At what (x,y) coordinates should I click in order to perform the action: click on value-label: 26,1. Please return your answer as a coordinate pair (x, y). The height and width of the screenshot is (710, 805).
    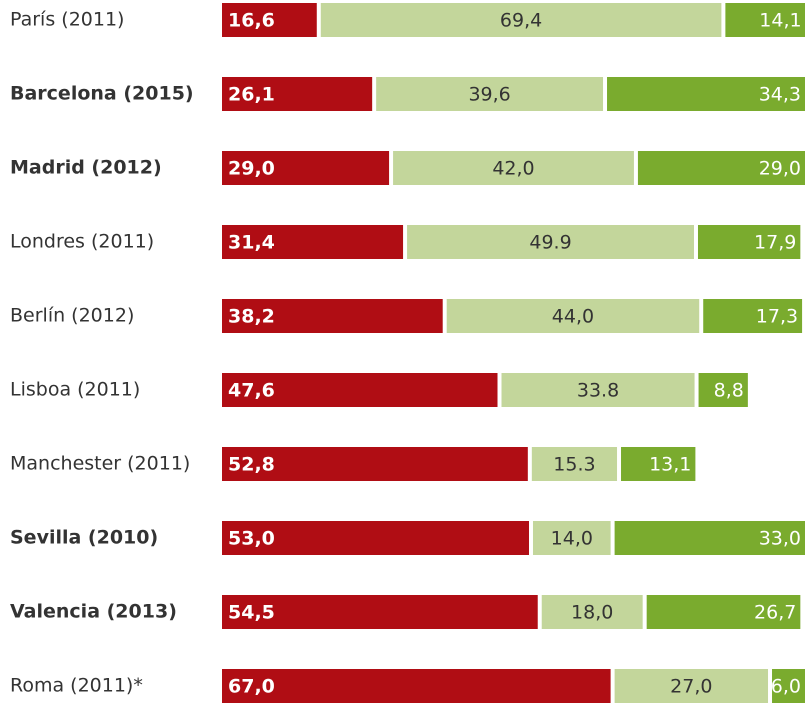
    Looking at the image, I should click on (251, 95).